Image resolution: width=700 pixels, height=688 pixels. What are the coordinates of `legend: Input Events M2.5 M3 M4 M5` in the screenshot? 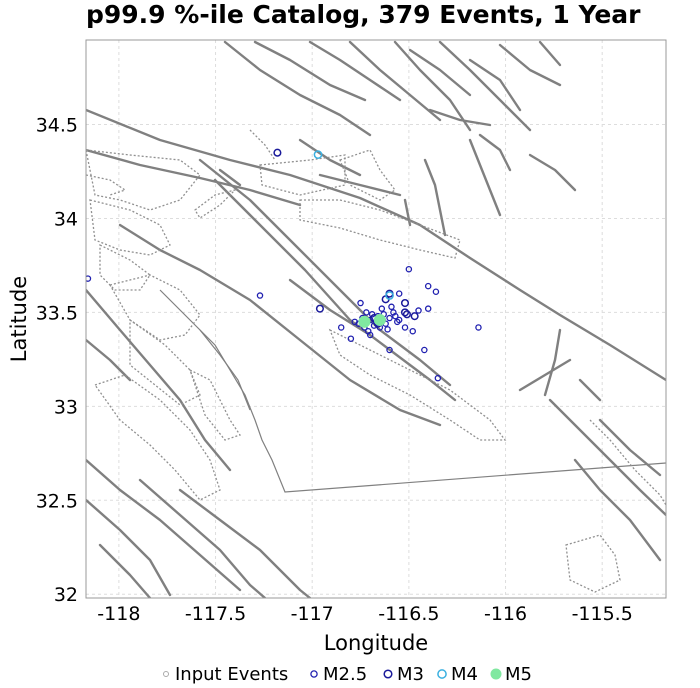 It's located at (347, 674).